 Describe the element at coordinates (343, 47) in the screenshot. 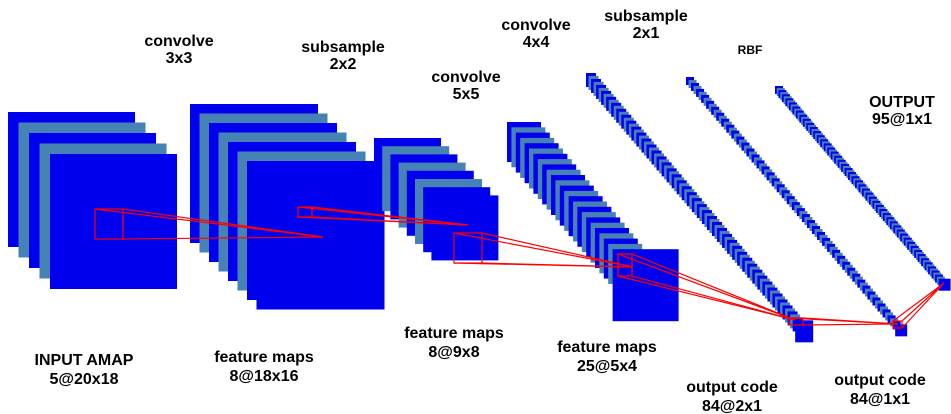

I see `subsample-2x2-label-line-1: subsample` at that location.